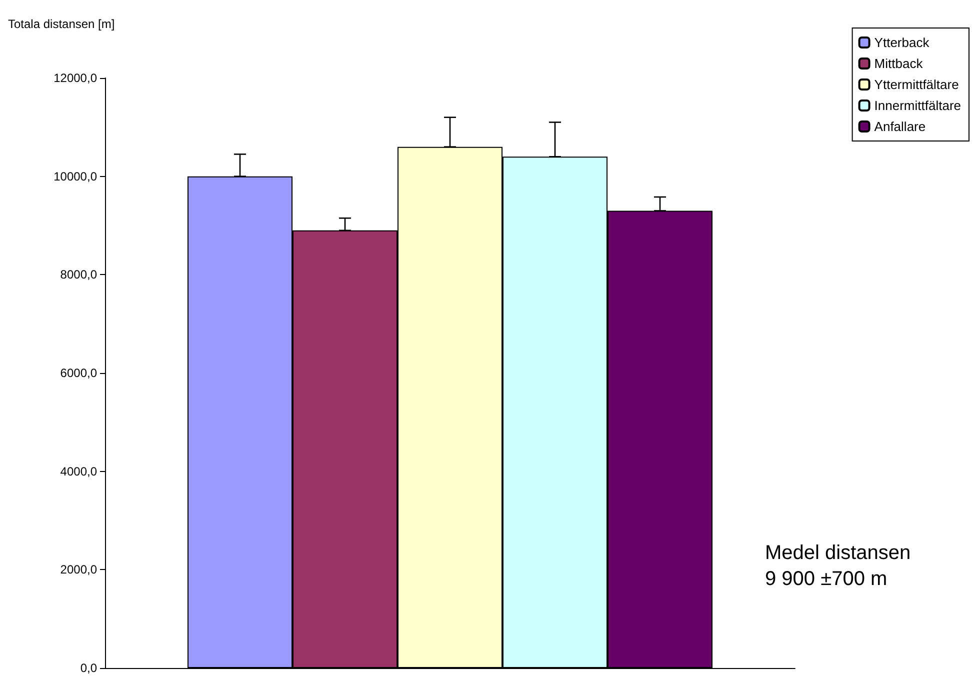  I want to click on legend-label: Mittback, so click(899, 63).